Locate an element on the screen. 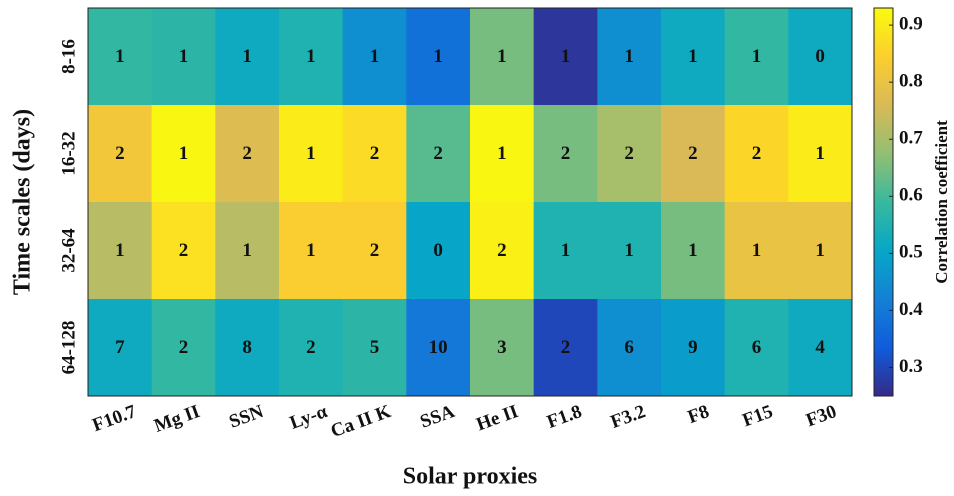 This screenshot has width=954, height=496. cell-label: 4 is located at coordinates (820, 347).